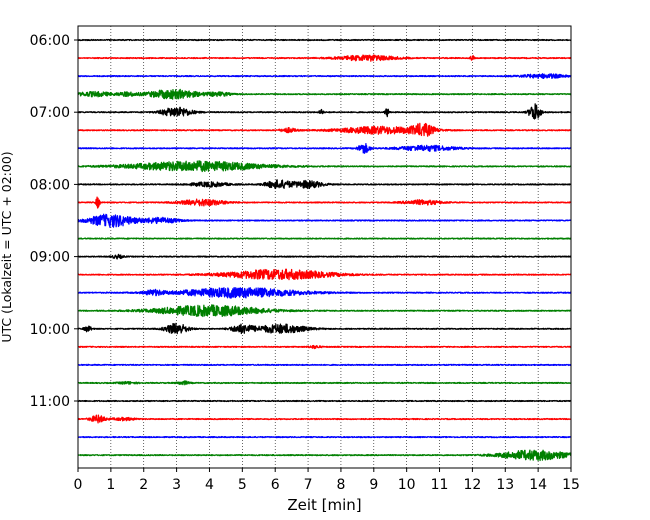 The width and height of the screenshot is (650, 520). Describe the element at coordinates (50, 258) in the screenshot. I see `y-tick-label-3: 09:00` at that location.